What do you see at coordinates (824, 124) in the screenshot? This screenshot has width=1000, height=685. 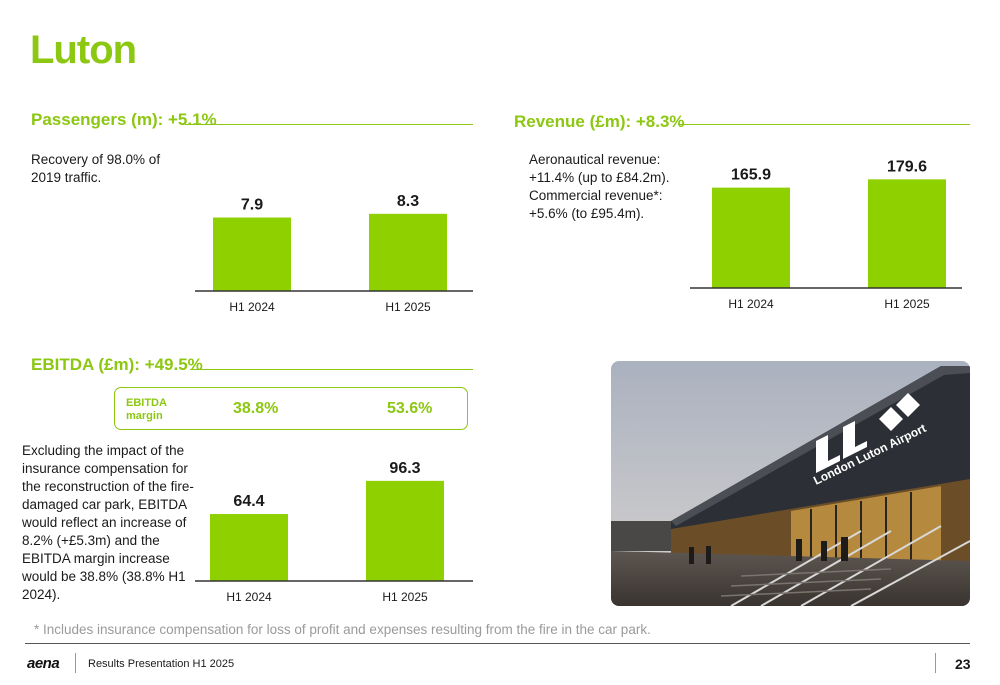 I see `revenue-rule` at bounding box center [824, 124].